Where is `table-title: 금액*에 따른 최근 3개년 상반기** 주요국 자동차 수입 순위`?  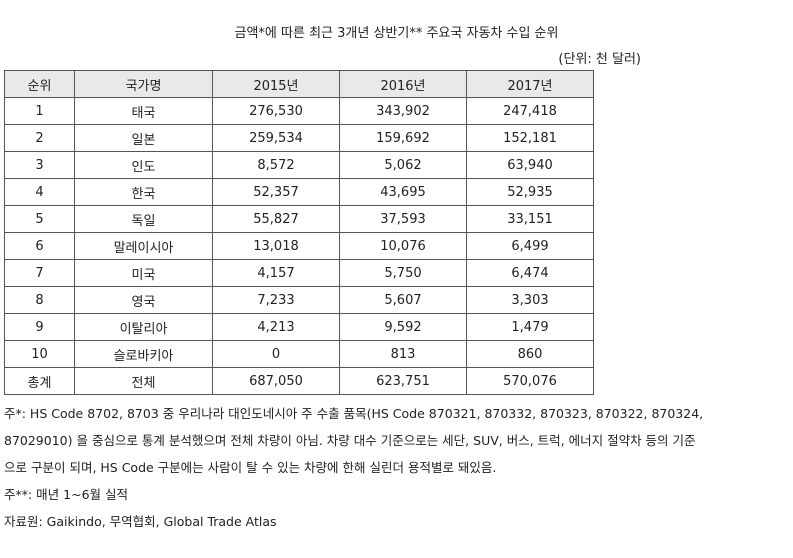 table-title: 금액*에 따른 최근 3개년 상반기** 주요국 자동차 수입 순위 is located at coordinates (396, 33).